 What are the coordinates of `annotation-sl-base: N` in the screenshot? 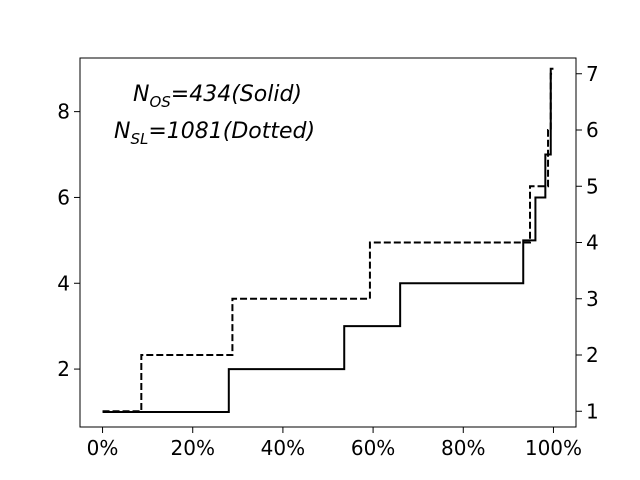 It's located at (122, 131).